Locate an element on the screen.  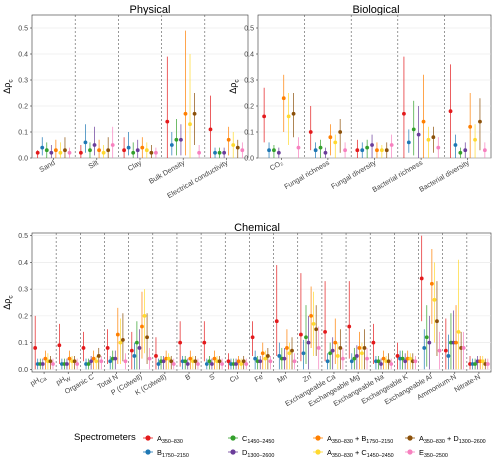
legend-item-a350-830: A350–830 is located at coordinates (163, 439).